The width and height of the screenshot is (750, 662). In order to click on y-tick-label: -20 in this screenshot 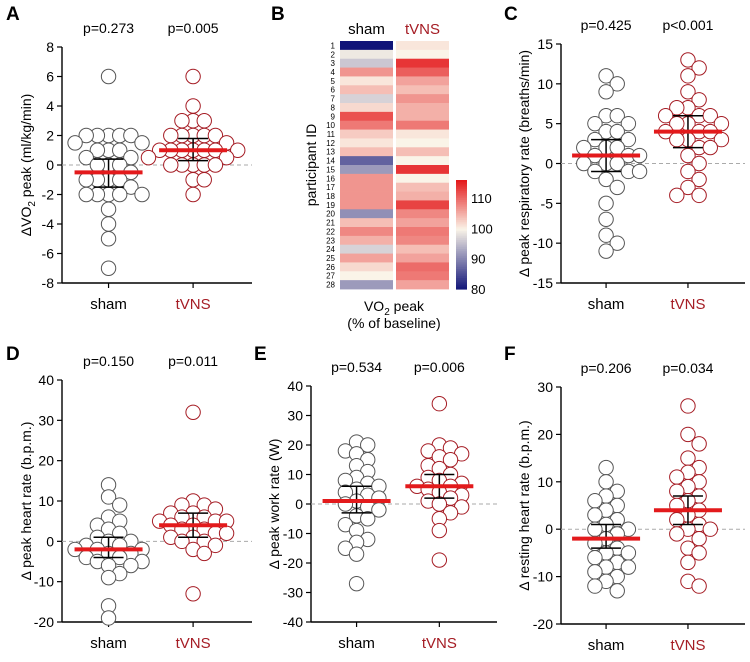, I will do `click(543, 624)`.